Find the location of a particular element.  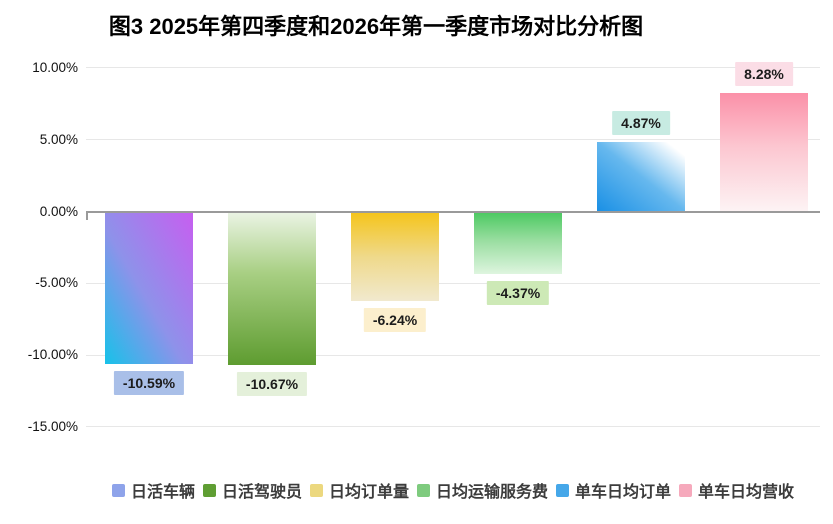

bar-per-vehicle-daily-orders is located at coordinates (641, 176).